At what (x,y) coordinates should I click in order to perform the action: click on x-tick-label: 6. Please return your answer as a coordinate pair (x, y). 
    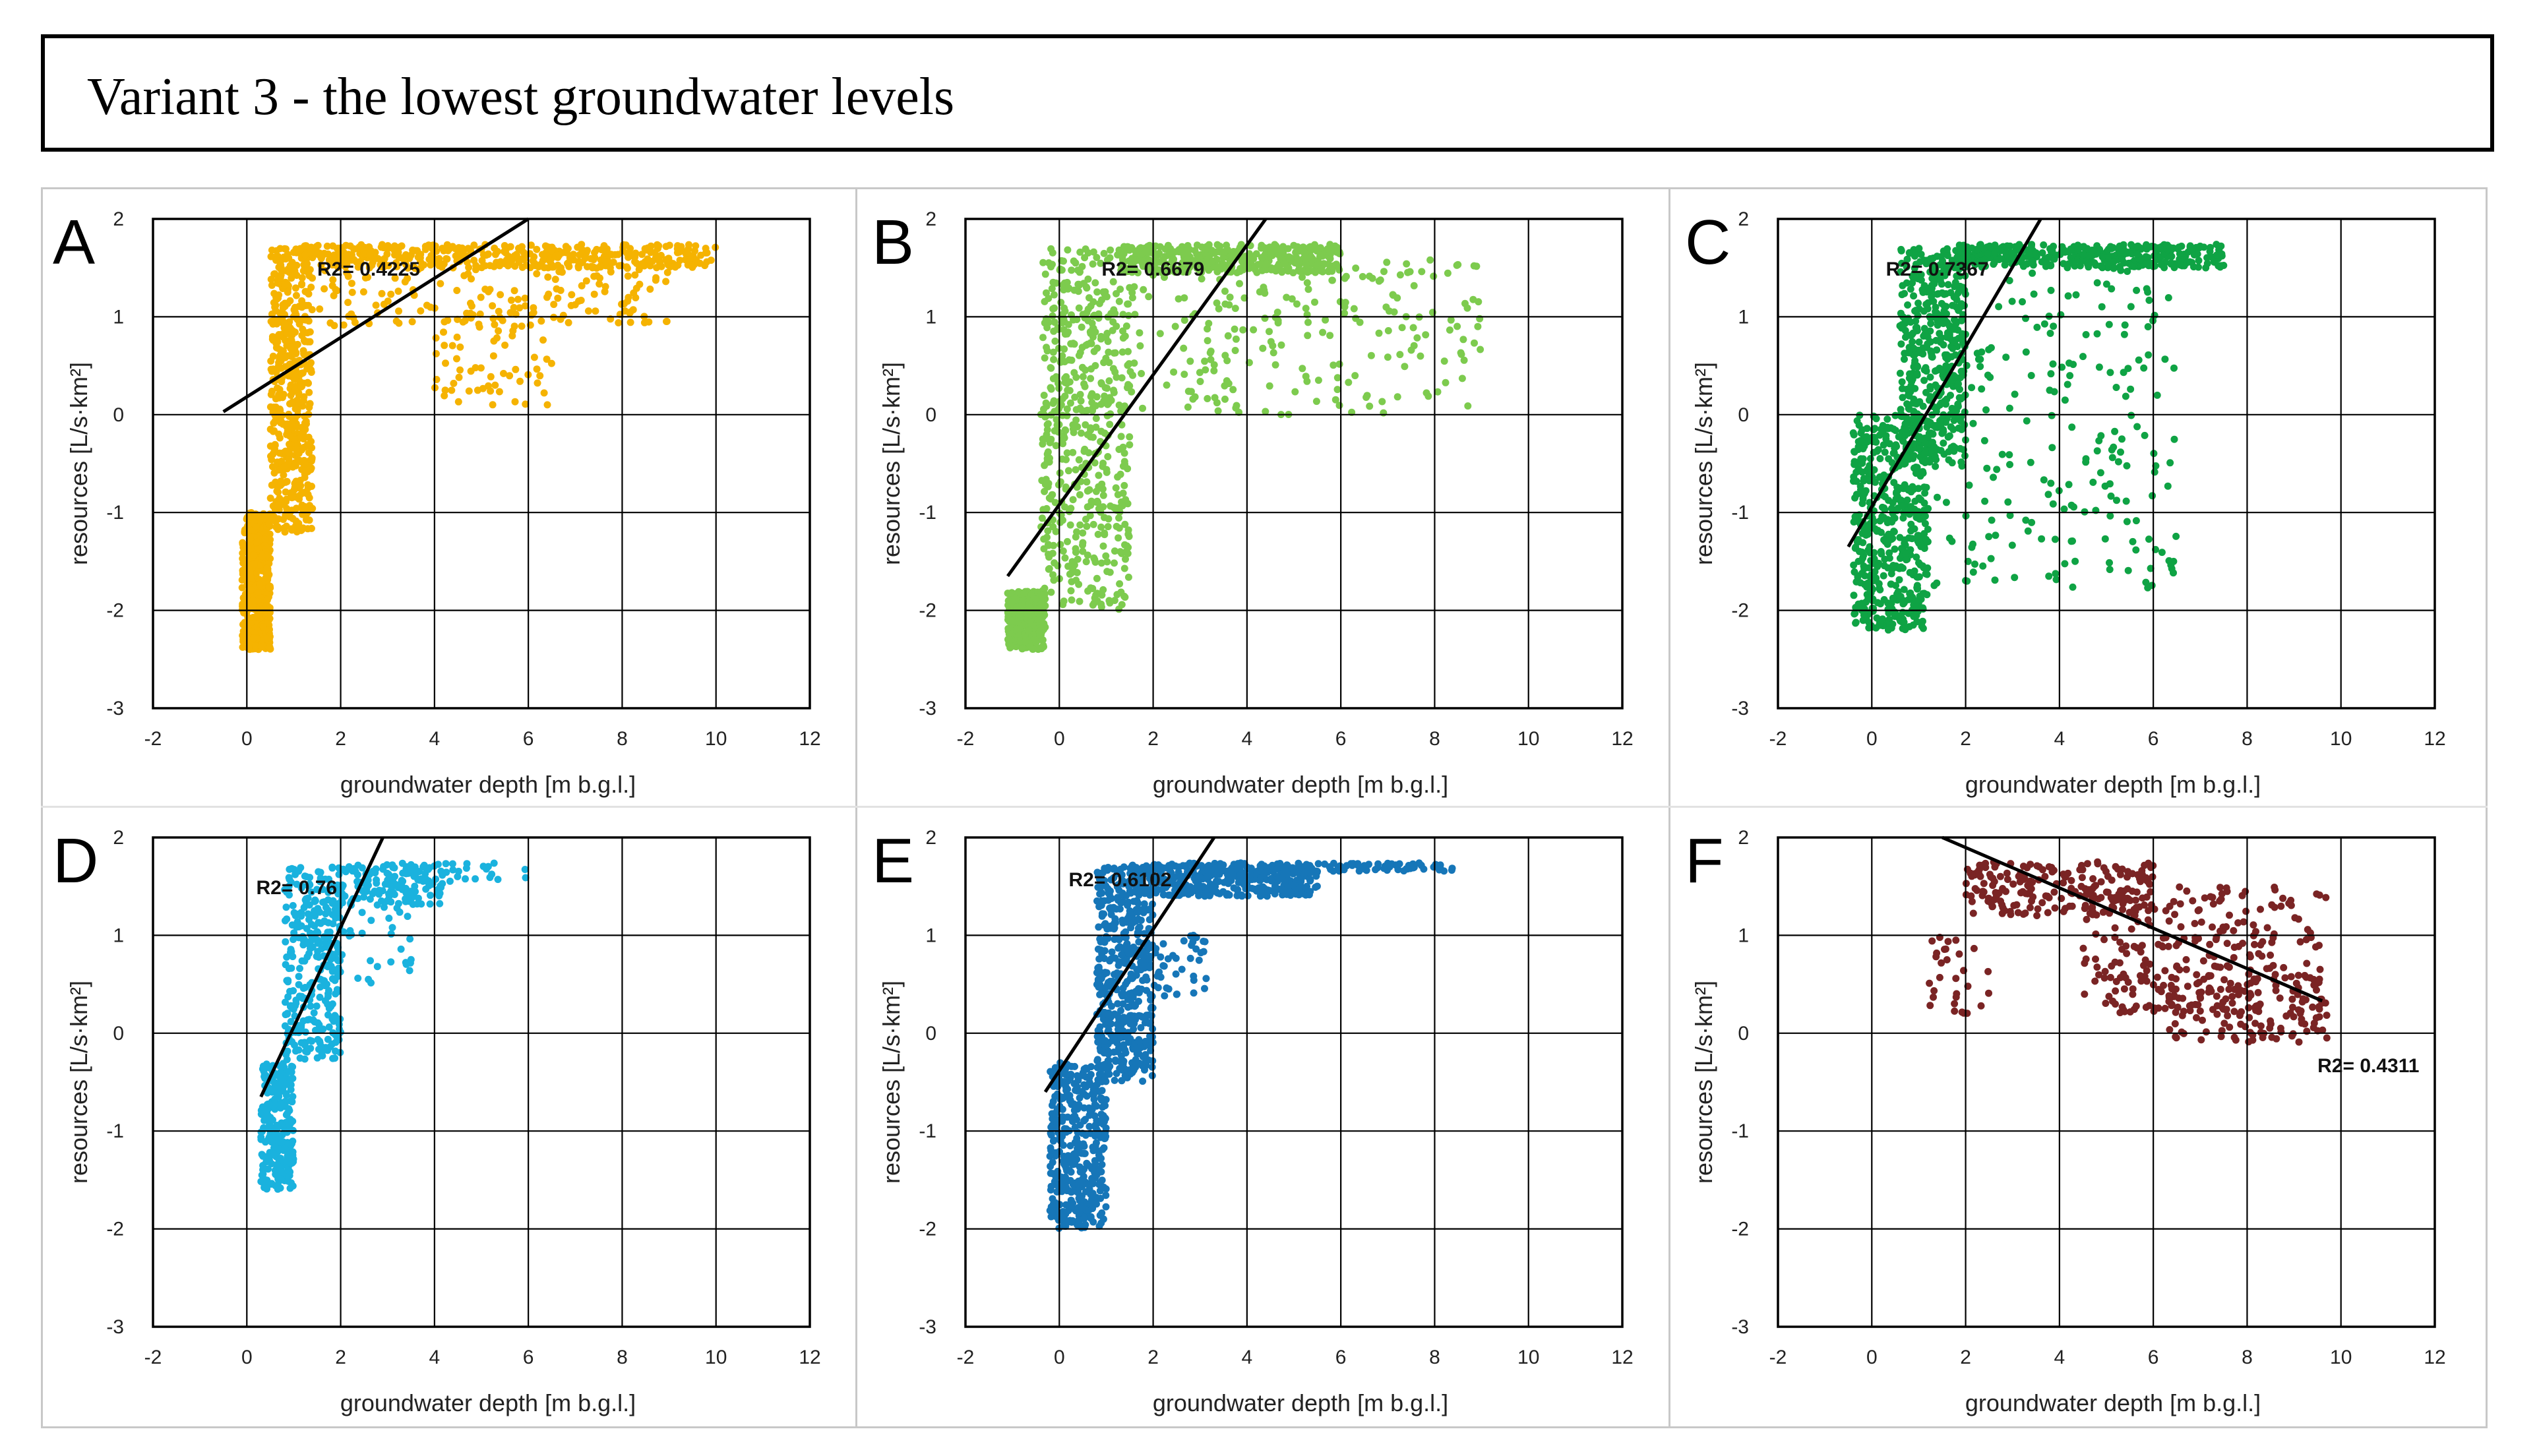
    Looking at the image, I should click on (1341, 739).